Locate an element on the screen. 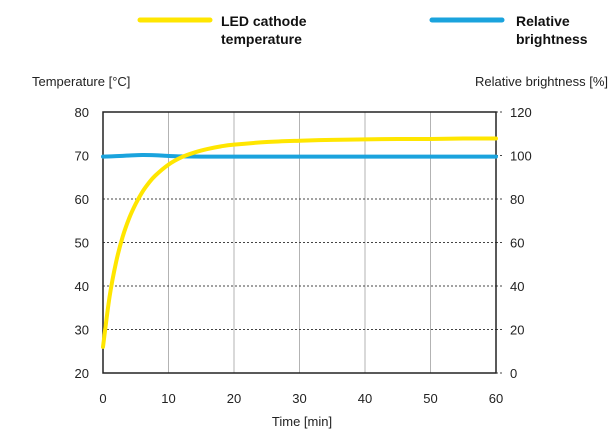 The image size is (614, 430). x-tick-label: 60 is located at coordinates (496, 398).